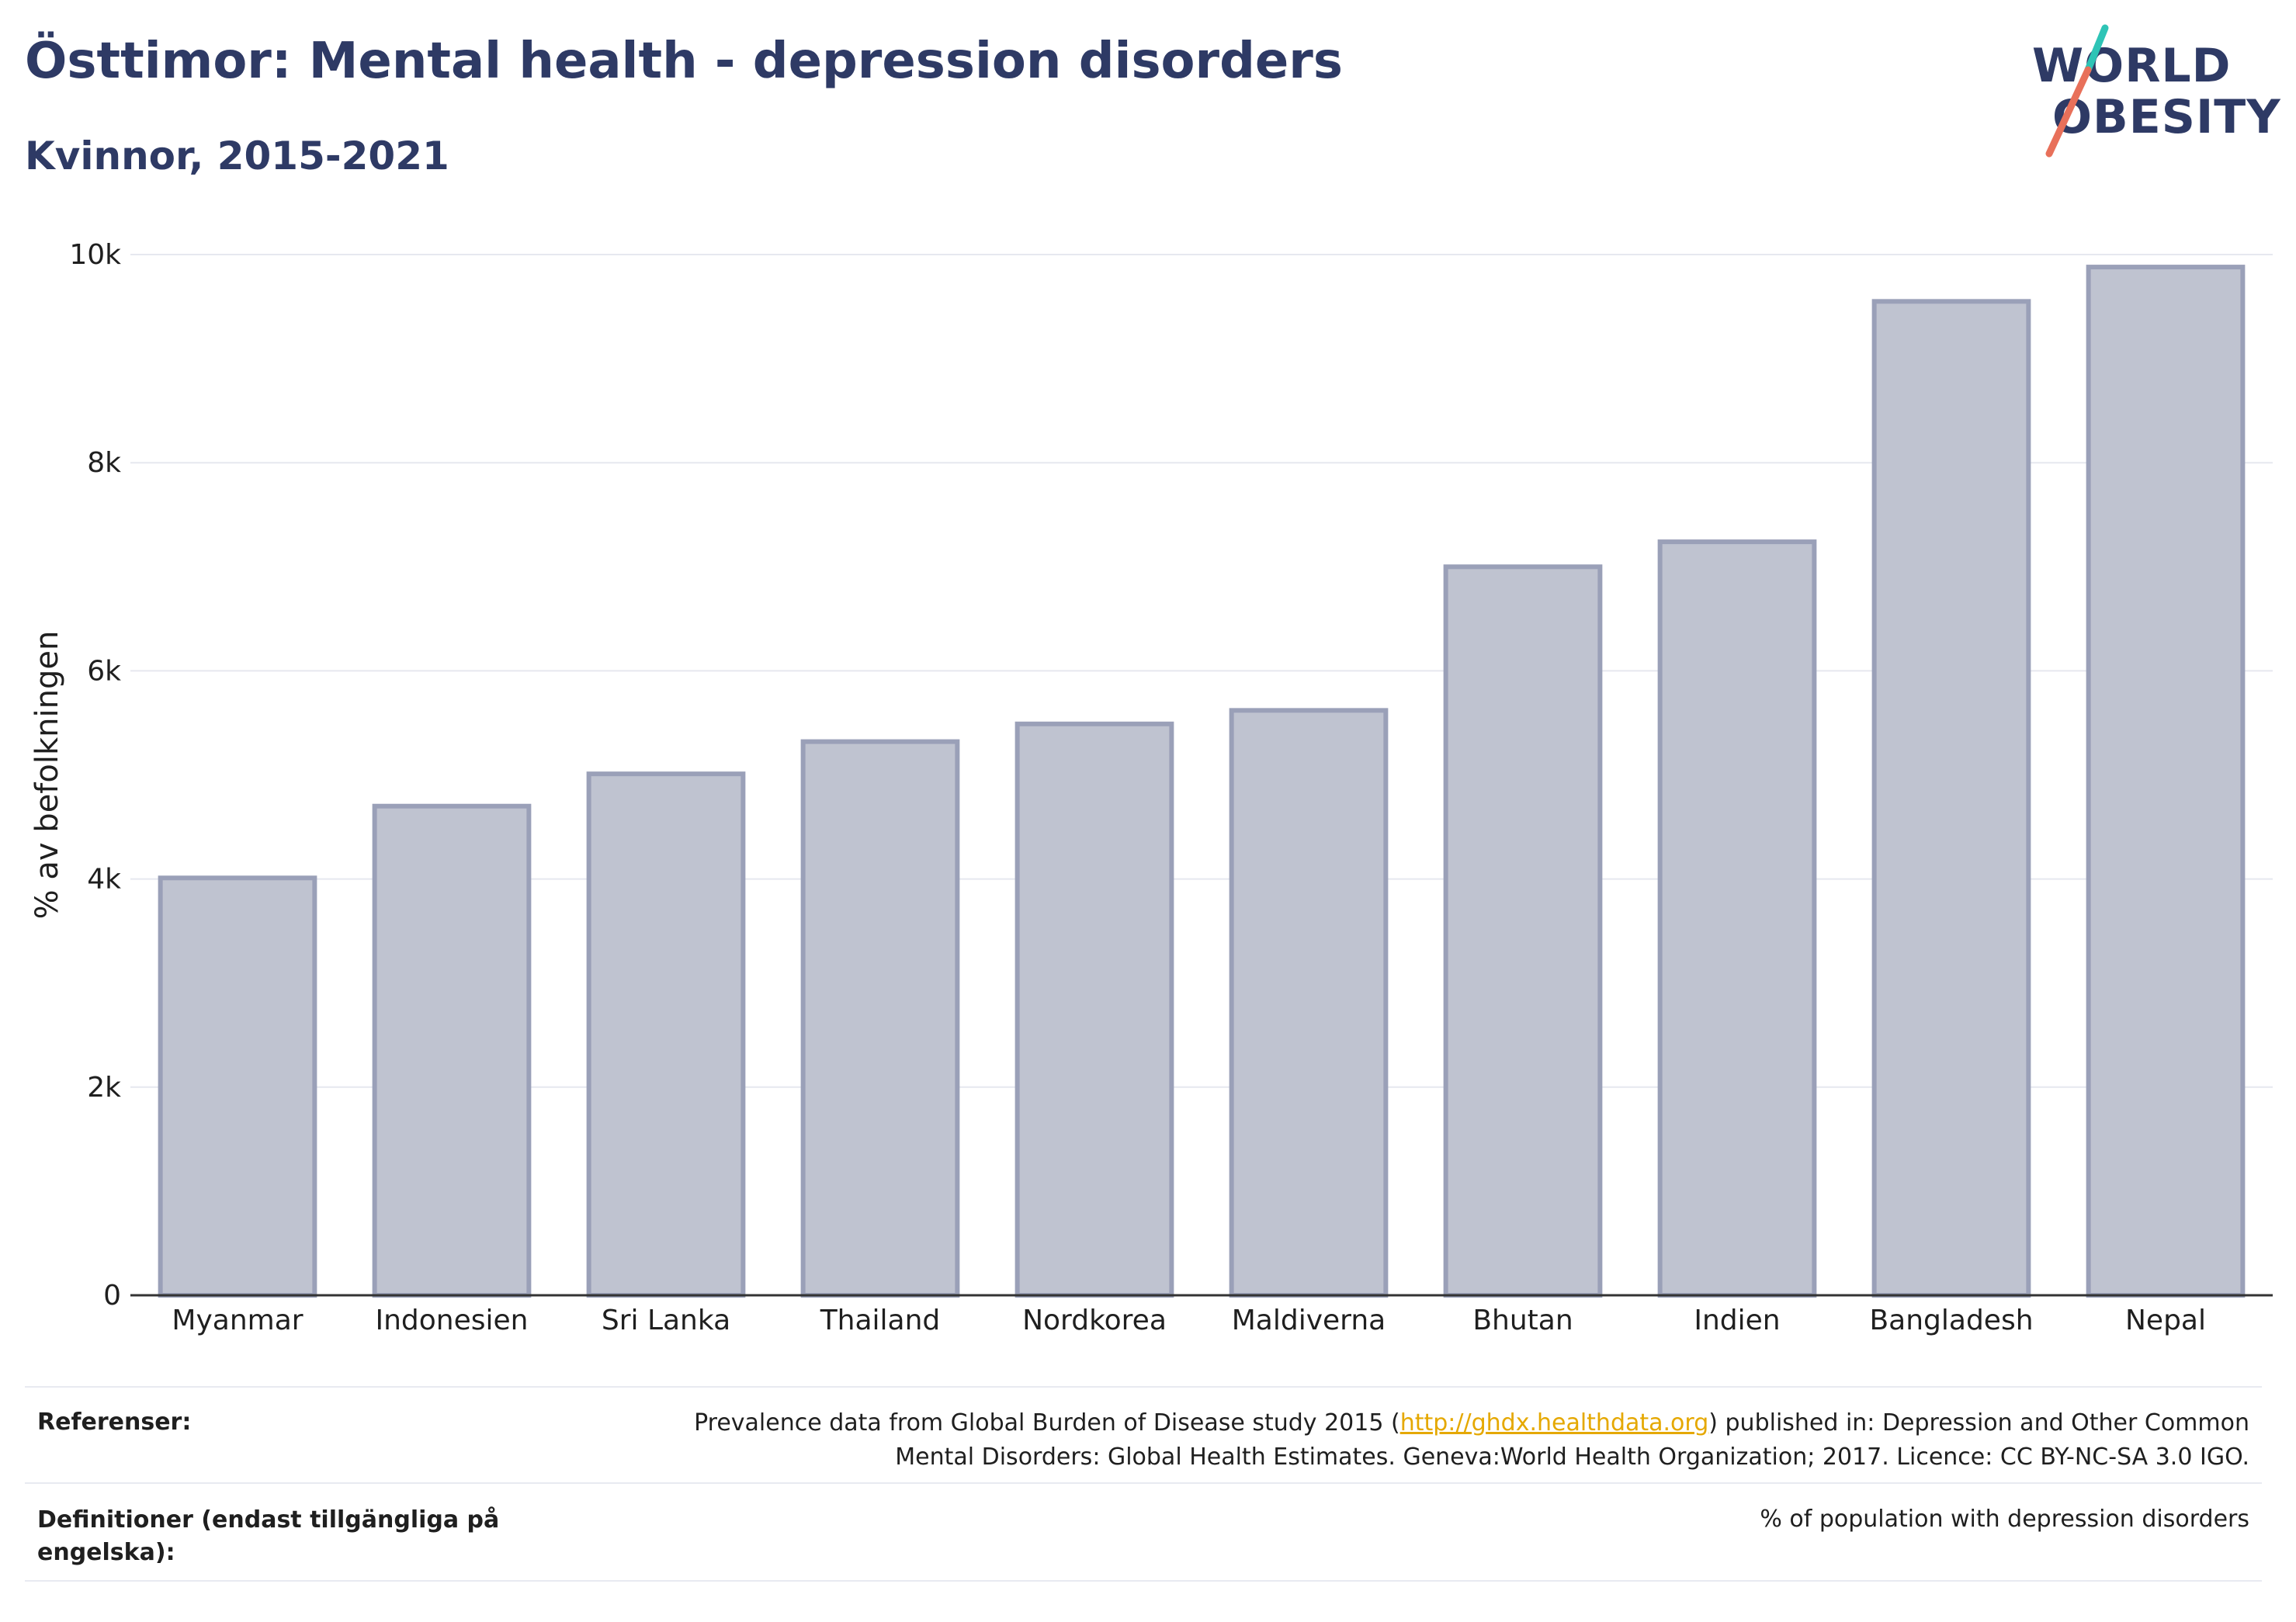  I want to click on bar-maldiverna, so click(1309, 1003).